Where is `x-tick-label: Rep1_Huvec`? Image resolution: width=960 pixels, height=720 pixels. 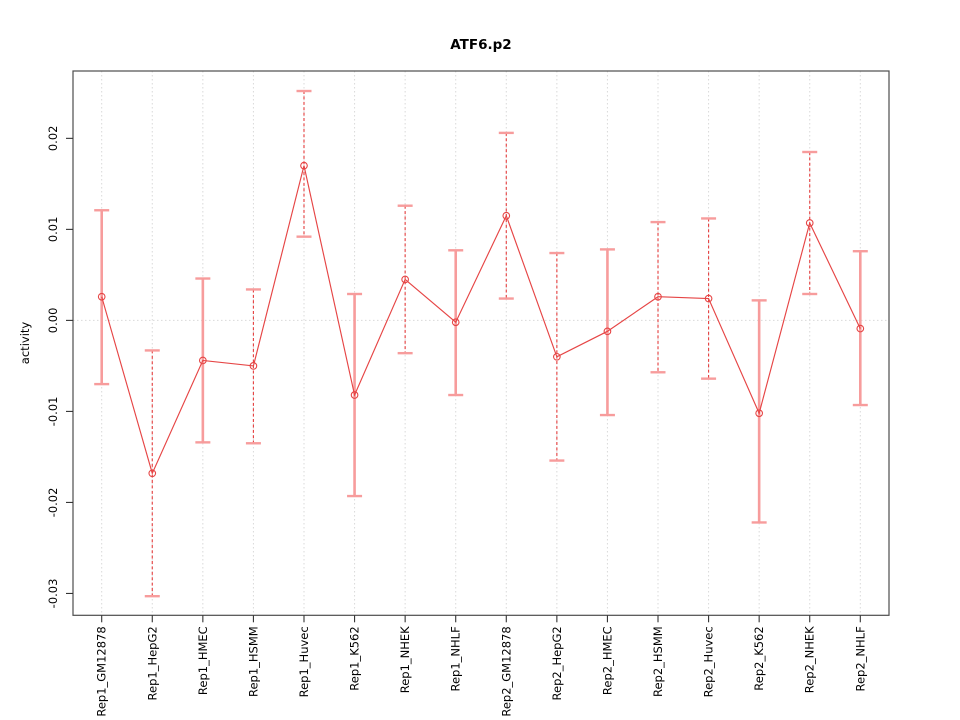
x-tick-label: Rep1_Huvec is located at coordinates (304, 661).